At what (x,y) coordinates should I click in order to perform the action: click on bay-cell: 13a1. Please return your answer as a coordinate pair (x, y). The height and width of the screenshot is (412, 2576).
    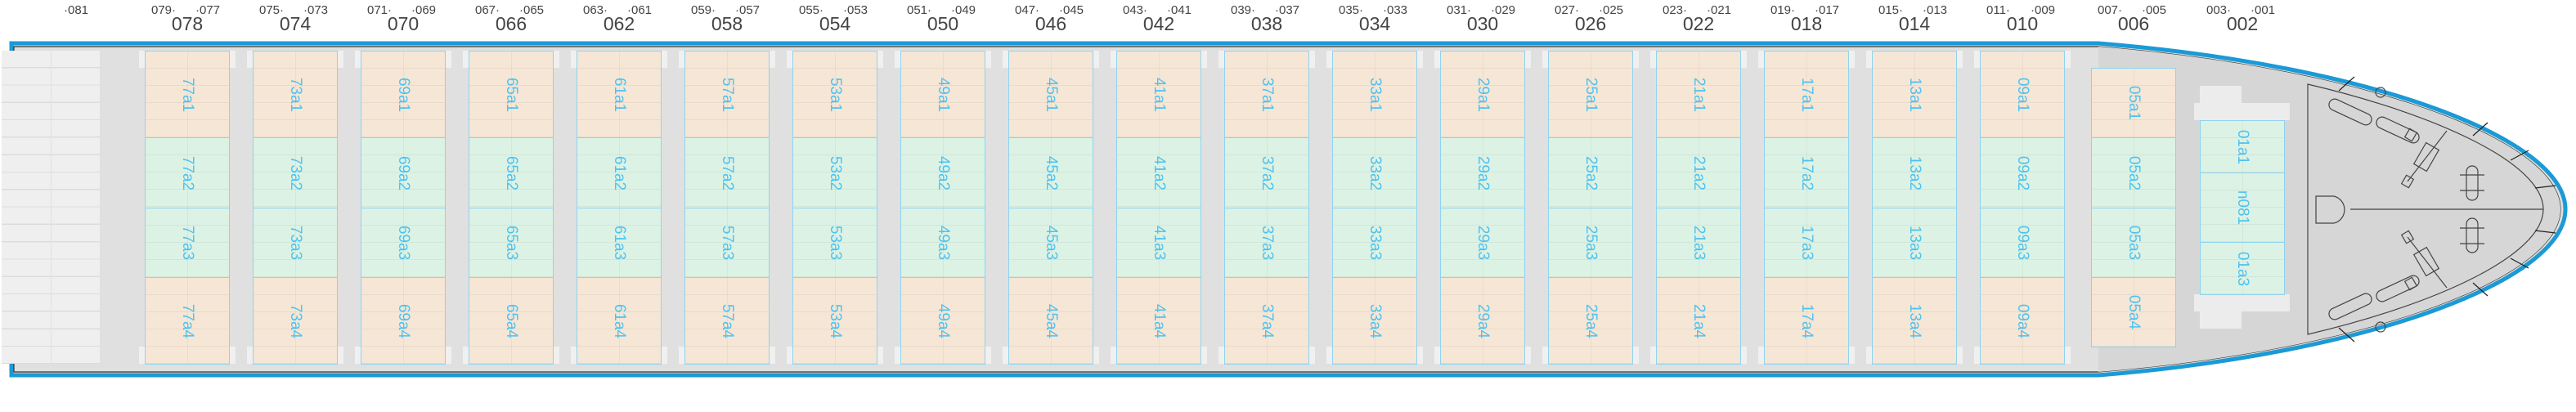
    Looking at the image, I should click on (1915, 94).